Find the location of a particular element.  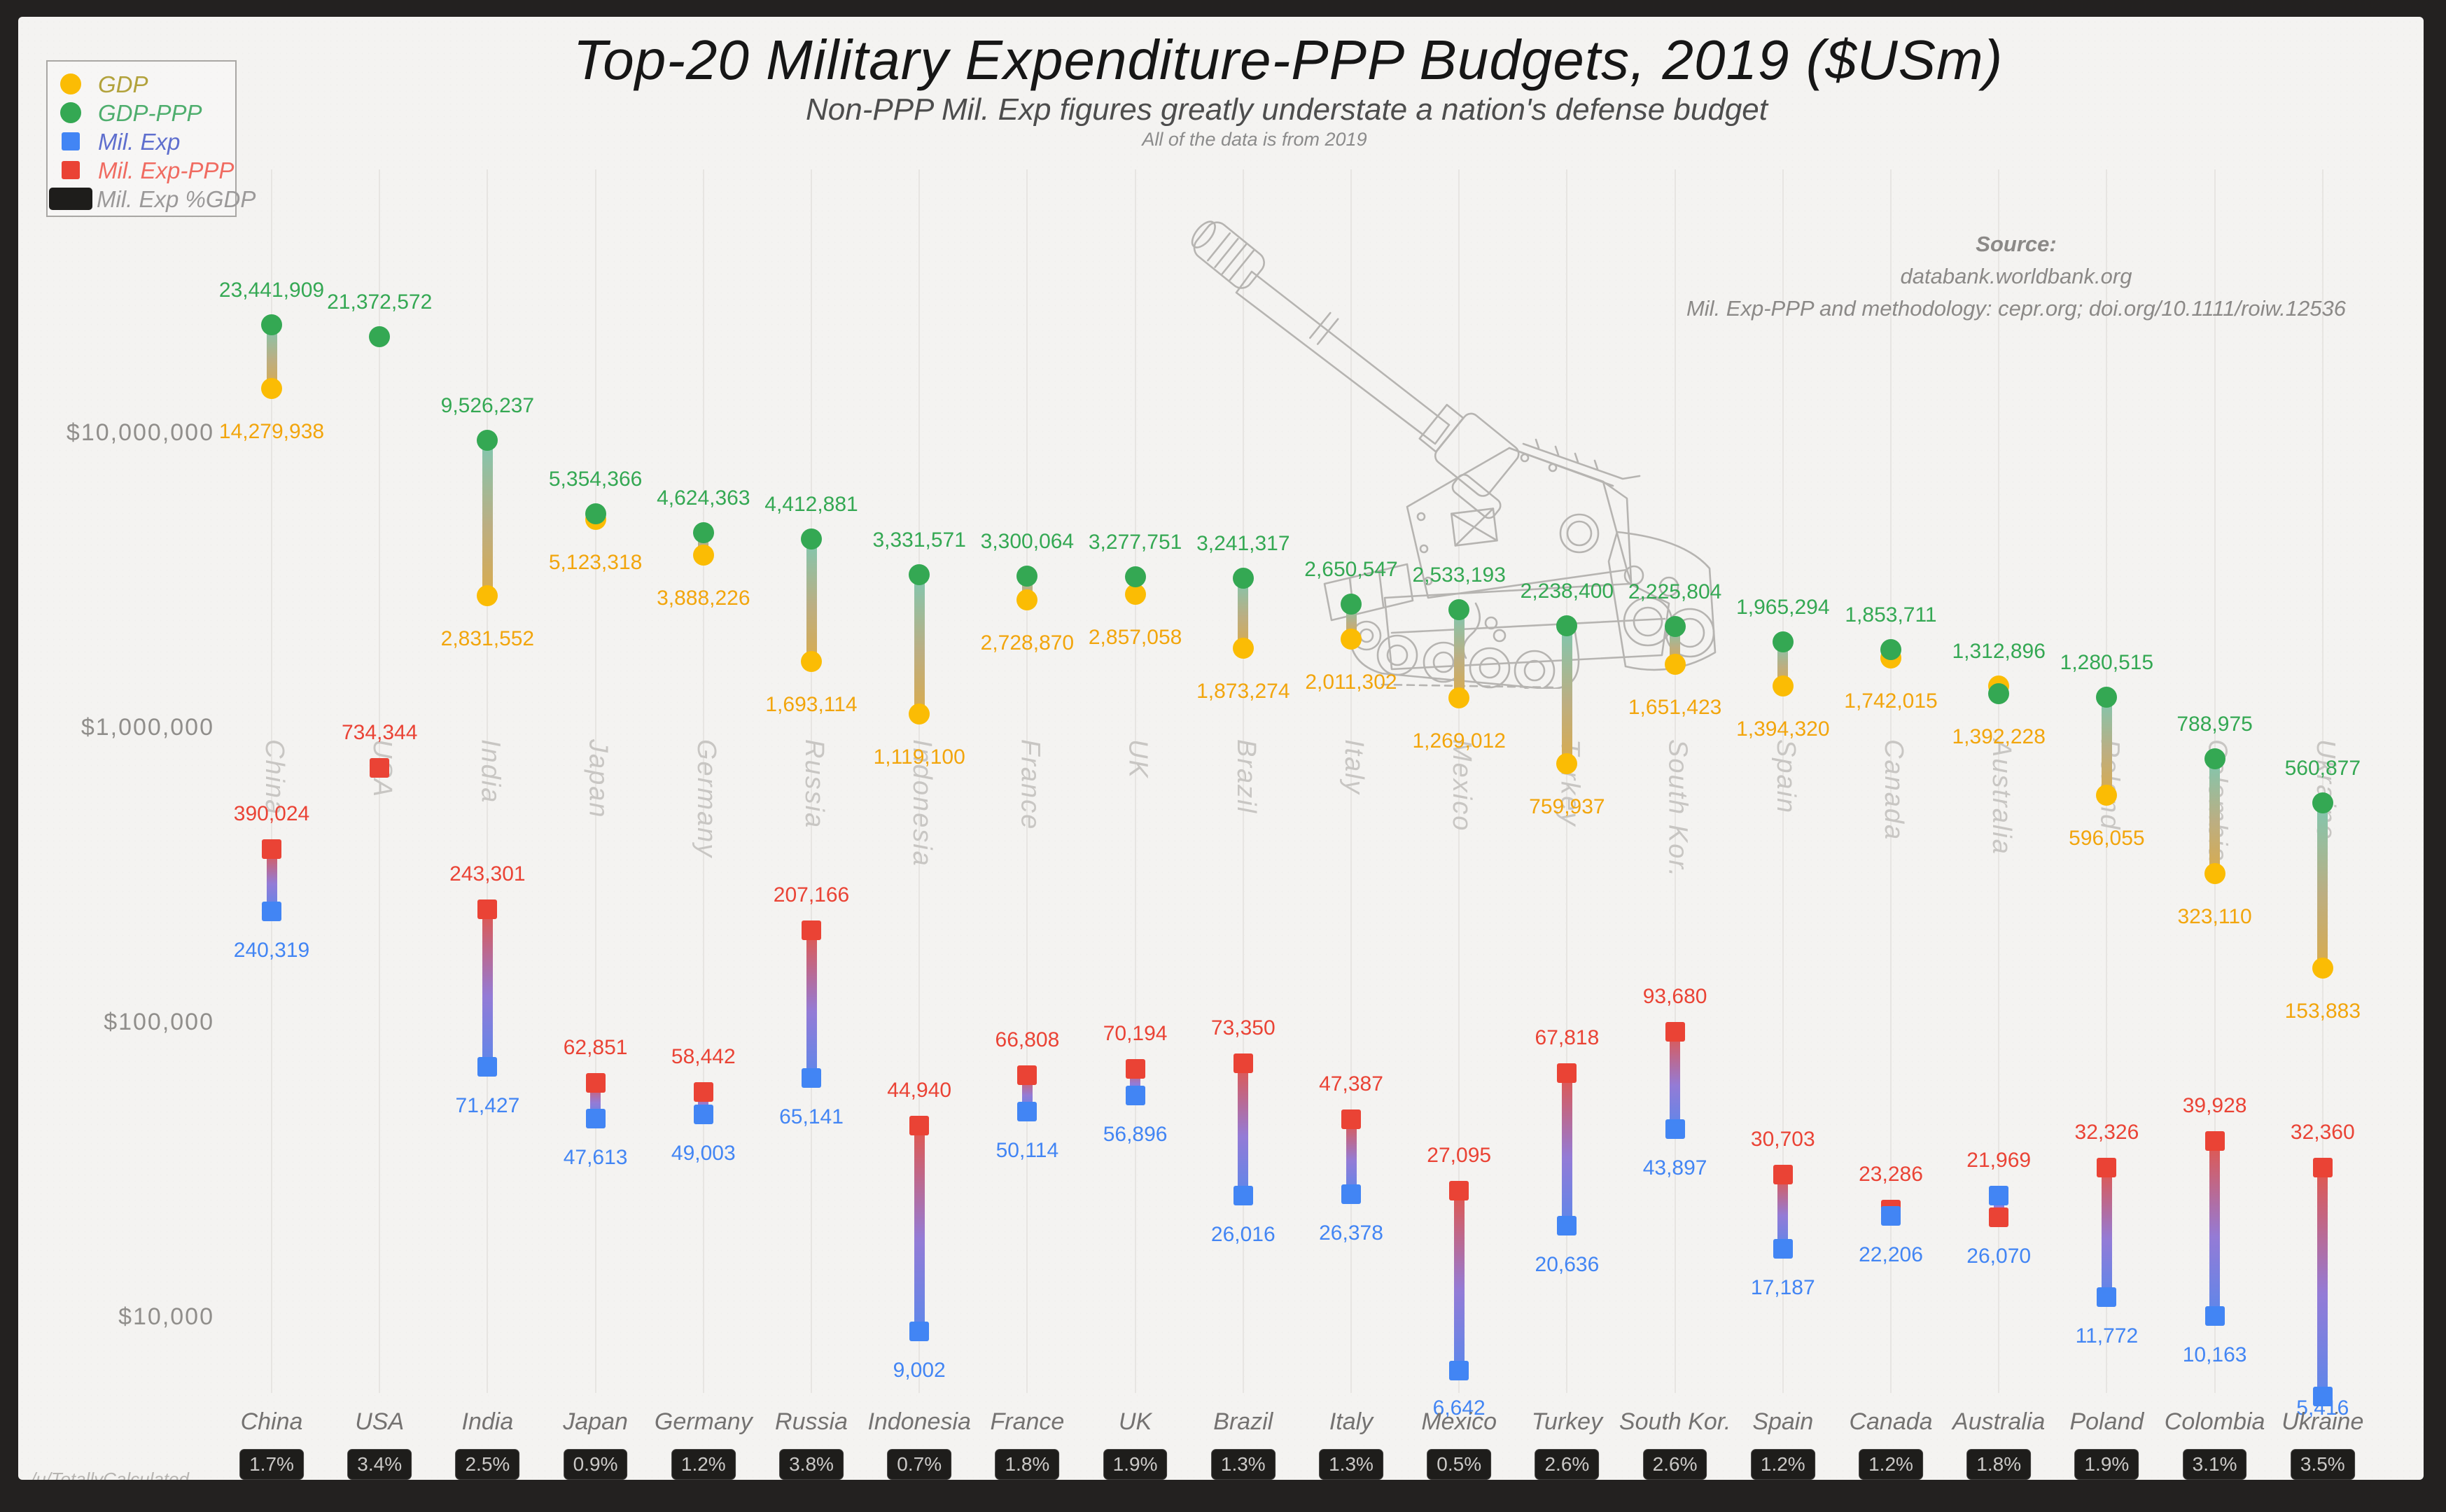

gdp-ppp-value-label: 2,225,804 is located at coordinates (1675, 591).